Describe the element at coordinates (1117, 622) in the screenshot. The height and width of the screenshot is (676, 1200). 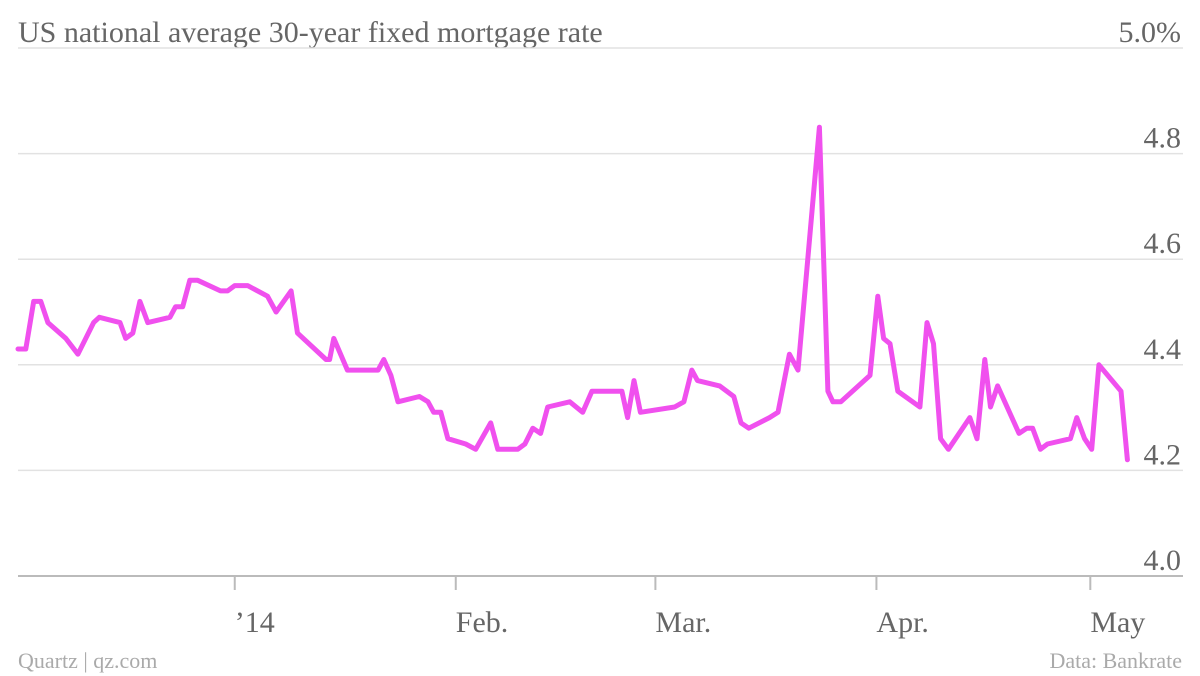
I see `x-tick-label: May` at that location.